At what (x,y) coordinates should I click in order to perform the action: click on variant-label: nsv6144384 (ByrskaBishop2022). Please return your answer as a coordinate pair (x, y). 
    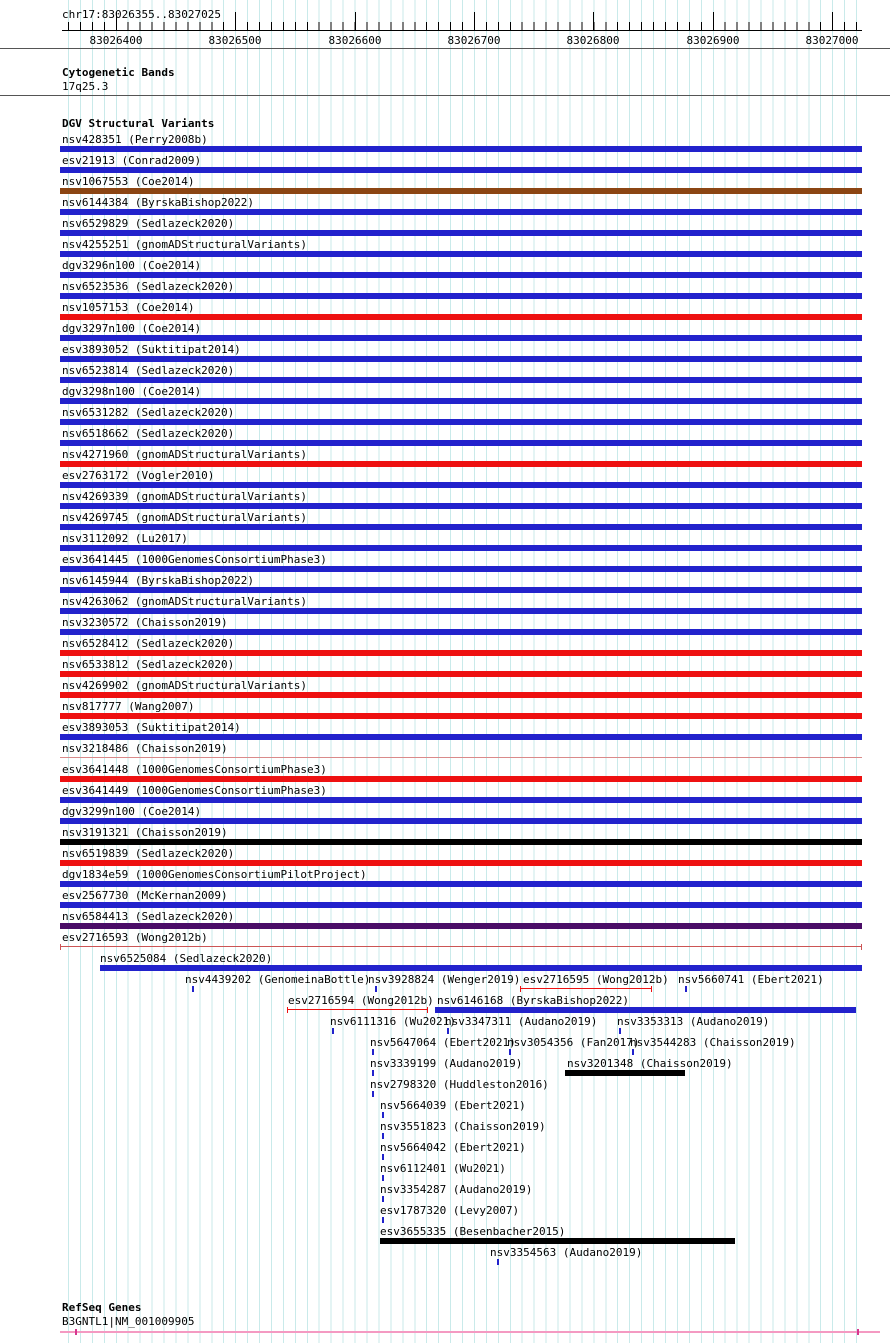
    Looking at the image, I should click on (158, 202).